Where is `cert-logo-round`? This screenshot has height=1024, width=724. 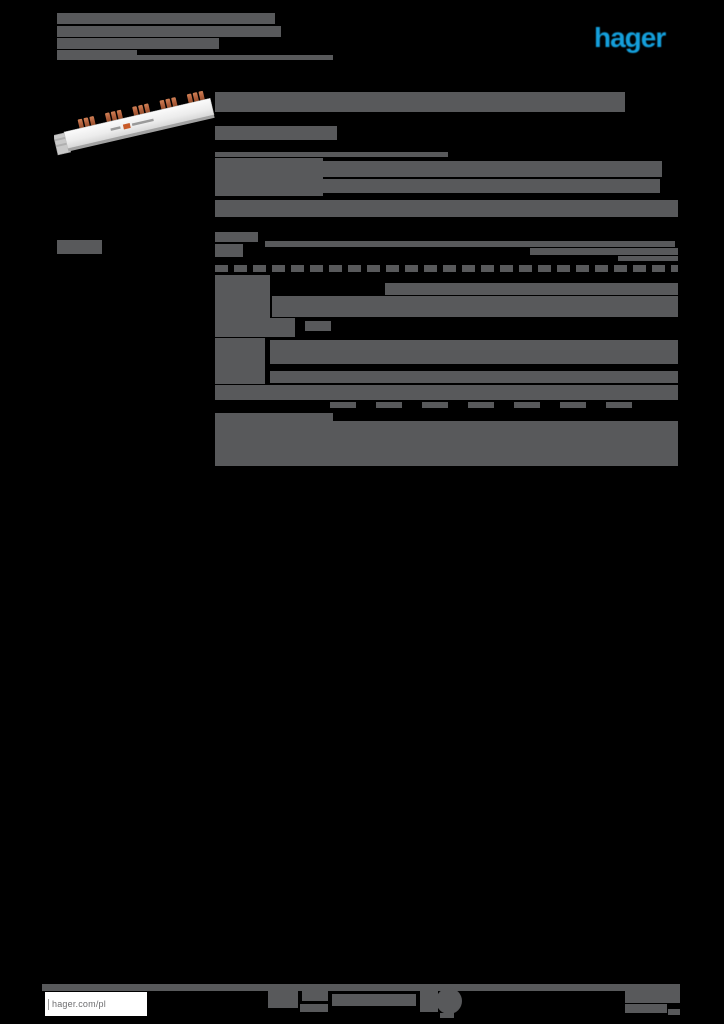 cert-logo-round is located at coordinates (449, 1001).